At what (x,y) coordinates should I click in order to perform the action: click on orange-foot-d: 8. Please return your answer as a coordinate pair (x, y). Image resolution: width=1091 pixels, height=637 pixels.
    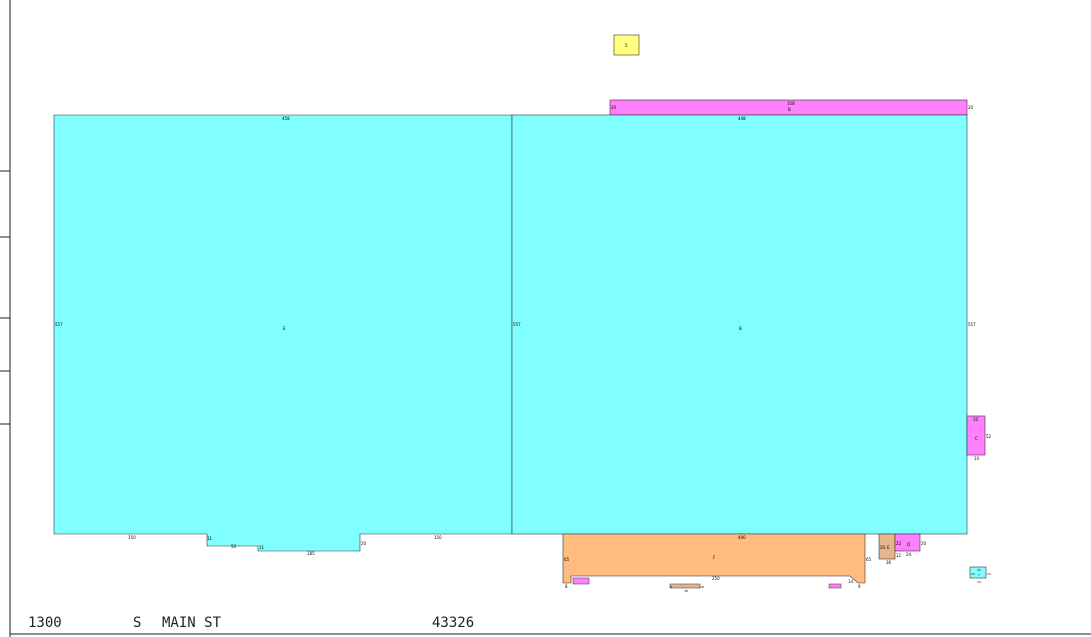
    Looking at the image, I should click on (671, 587).